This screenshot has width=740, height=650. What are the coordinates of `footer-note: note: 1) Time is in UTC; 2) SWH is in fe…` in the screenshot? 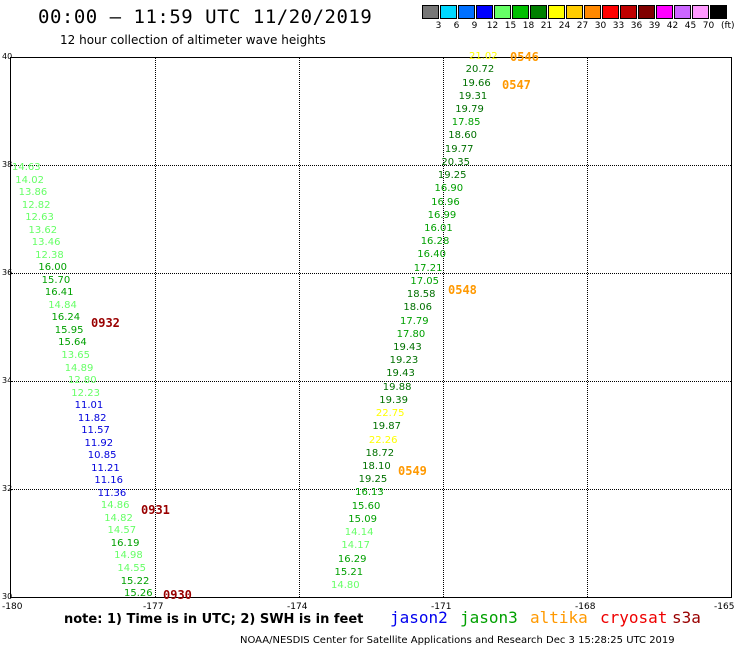 It's located at (214, 619).